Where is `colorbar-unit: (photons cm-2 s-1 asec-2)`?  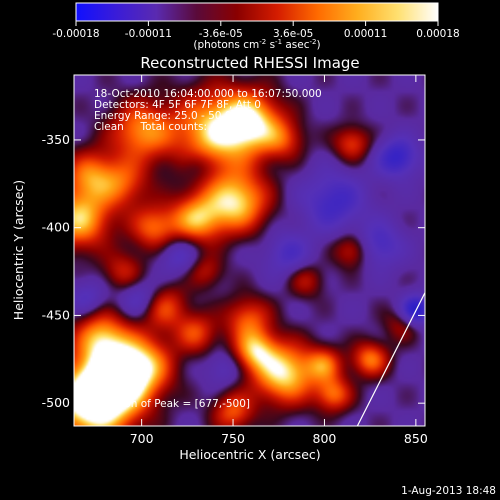 colorbar-unit: (photons cm-2 s-1 asec-2) is located at coordinates (256, 44).